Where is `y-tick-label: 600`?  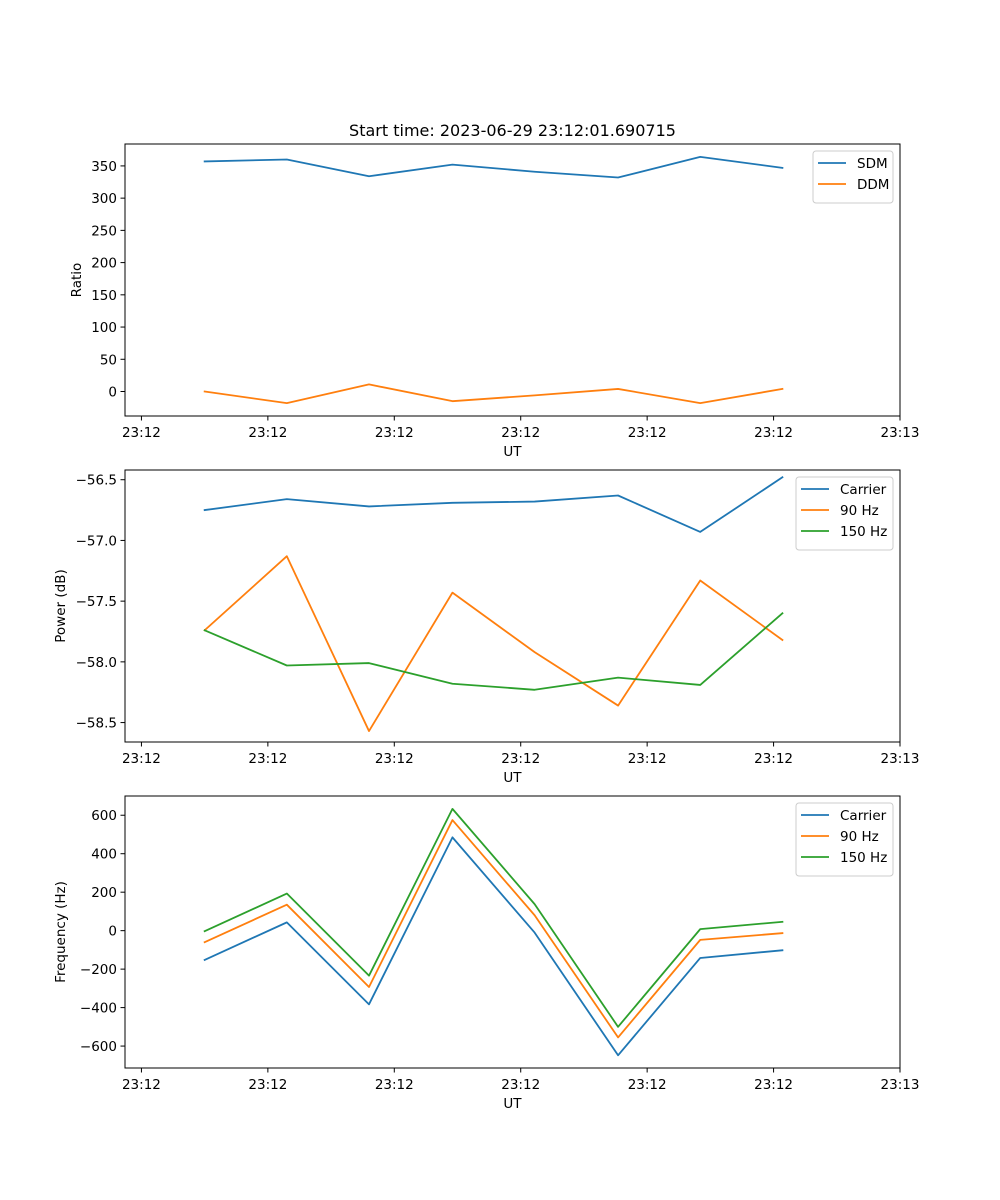
y-tick-label: 600 is located at coordinates (104, 816).